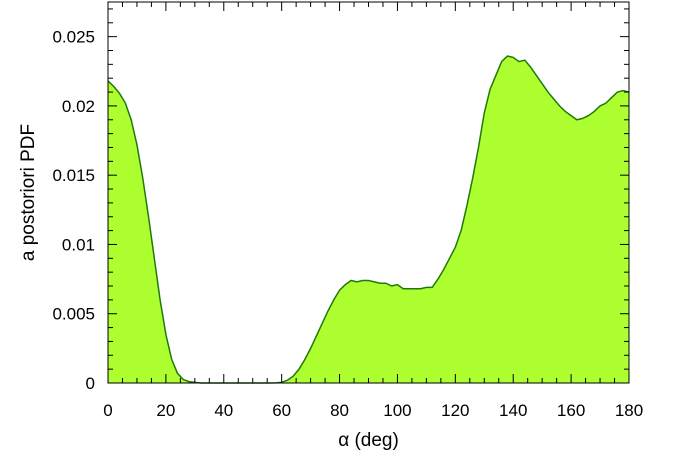  Describe the element at coordinates (90, 383) in the screenshot. I see `y-tick-label: 0` at that location.